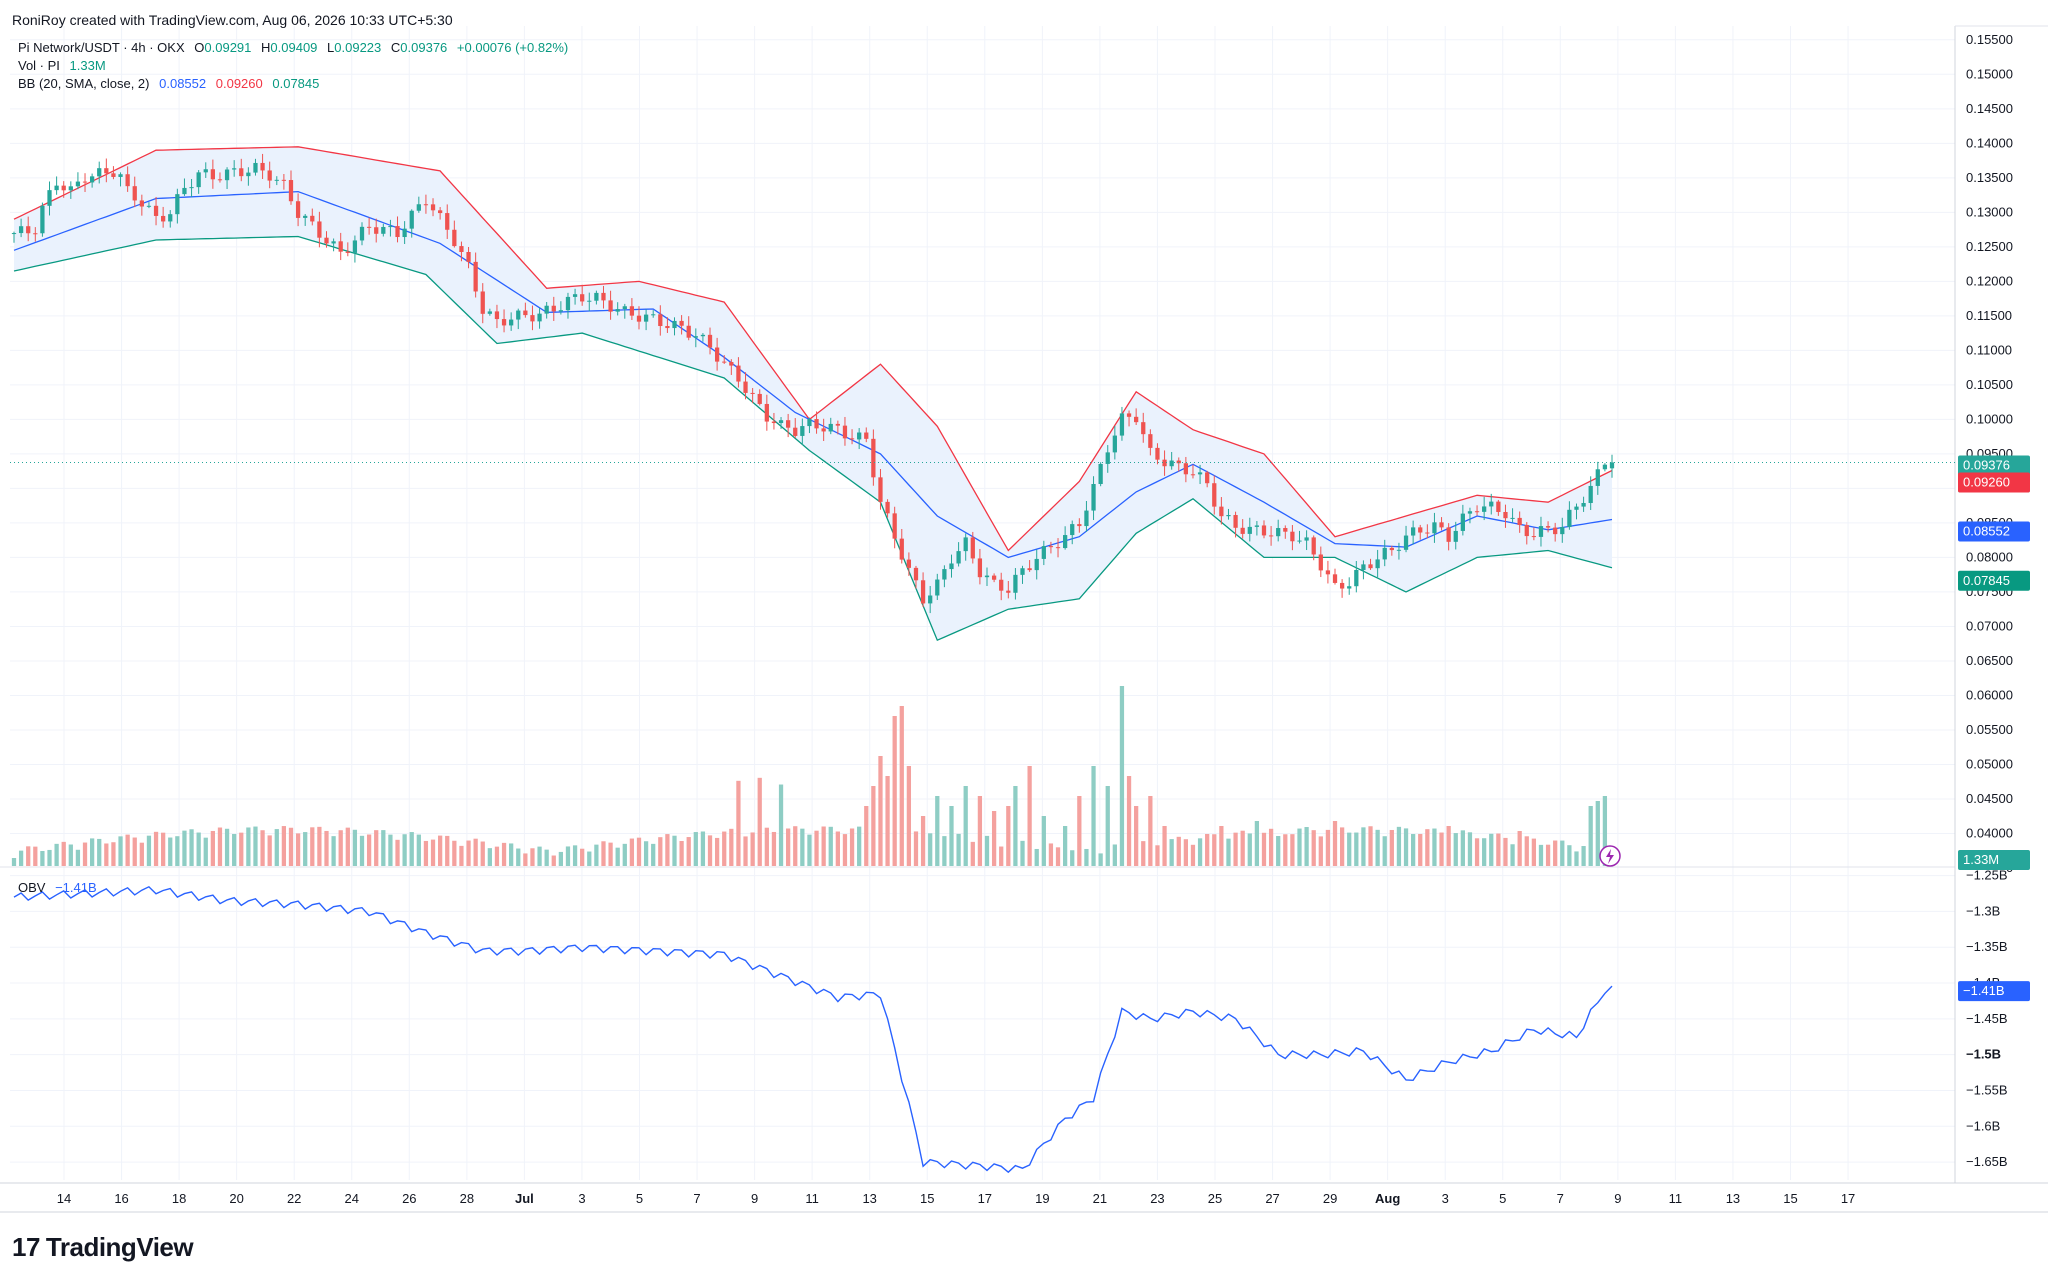 Image resolution: width=2048 pixels, height=1278 pixels. What do you see at coordinates (1987, 946) in the screenshot?
I see `obv-tick-label: −1.35B` at bounding box center [1987, 946].